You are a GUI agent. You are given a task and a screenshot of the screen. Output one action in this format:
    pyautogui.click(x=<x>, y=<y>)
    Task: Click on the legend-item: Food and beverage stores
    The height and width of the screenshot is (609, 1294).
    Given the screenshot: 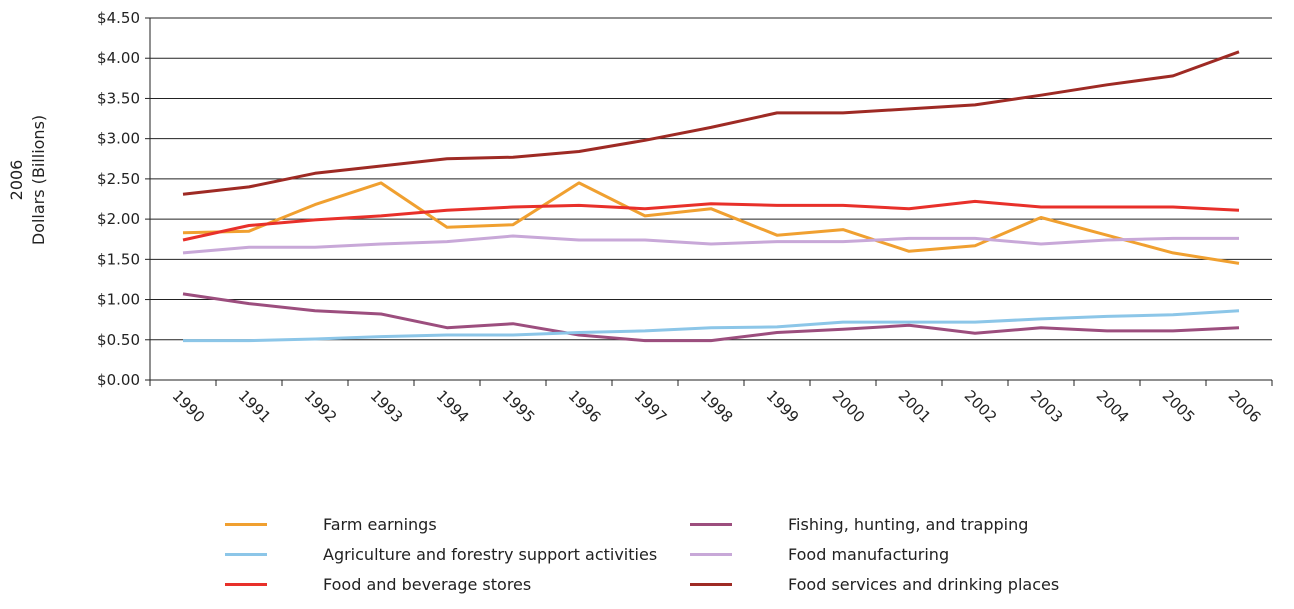 What is the action you would take?
    pyautogui.click(x=378, y=584)
    